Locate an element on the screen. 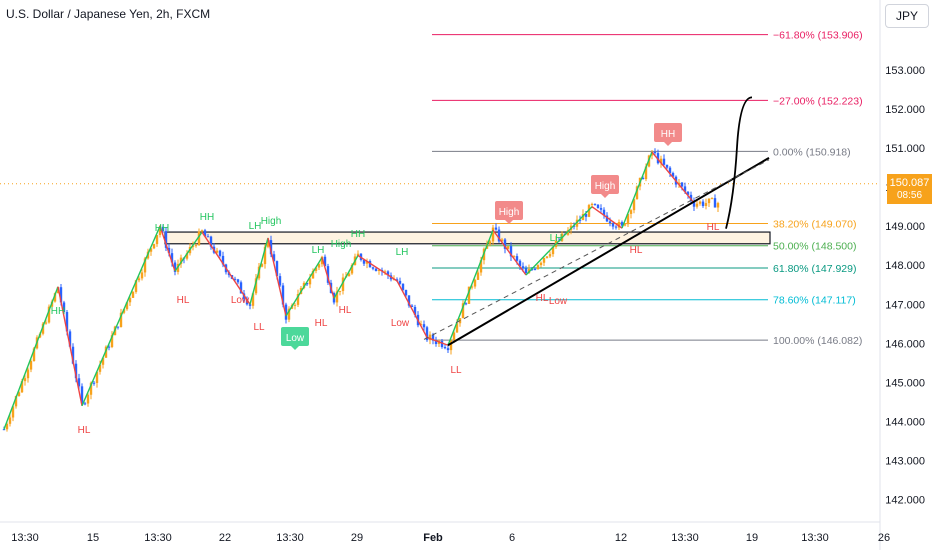 The image size is (932, 550). y-tick-label: 143.000 is located at coordinates (905, 461).